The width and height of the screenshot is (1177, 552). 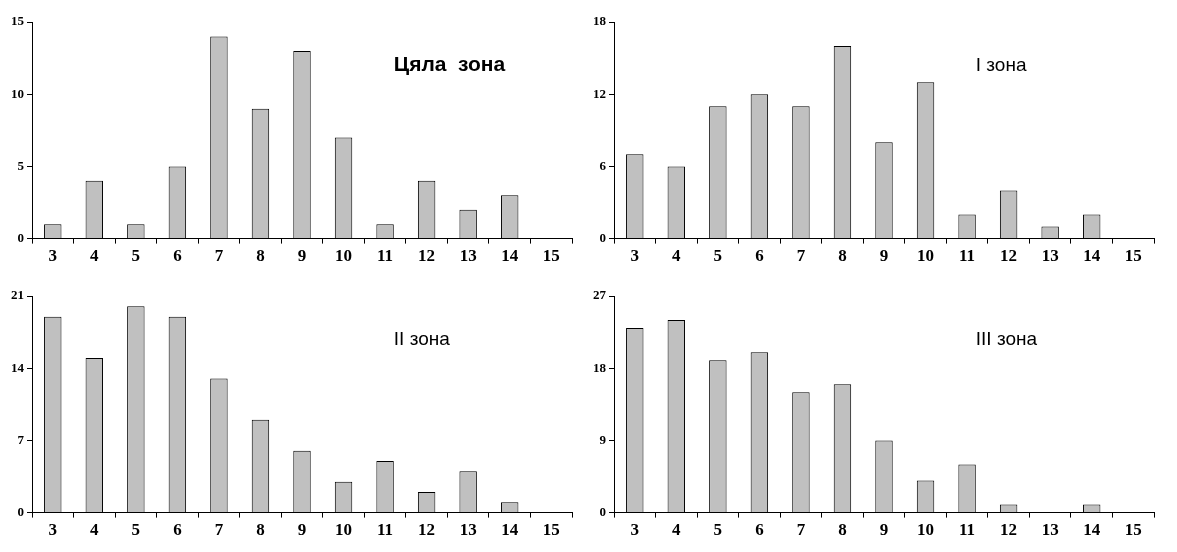 What do you see at coordinates (422, 338) in the screenshot?
I see `text: II зона` at bounding box center [422, 338].